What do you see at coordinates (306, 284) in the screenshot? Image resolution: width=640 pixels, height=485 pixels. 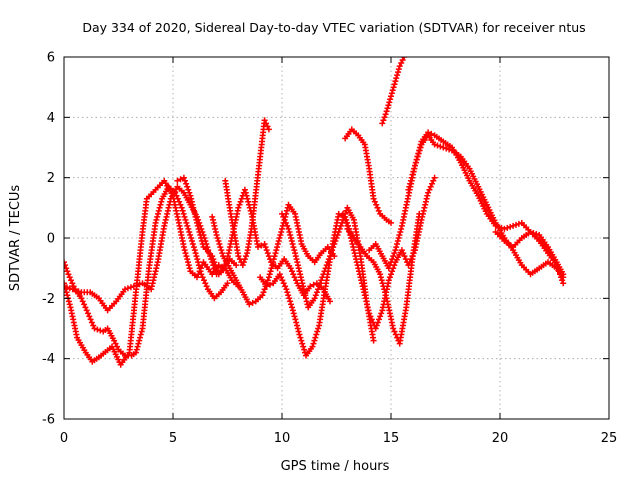 I see `series-sat-g` at bounding box center [306, 284].